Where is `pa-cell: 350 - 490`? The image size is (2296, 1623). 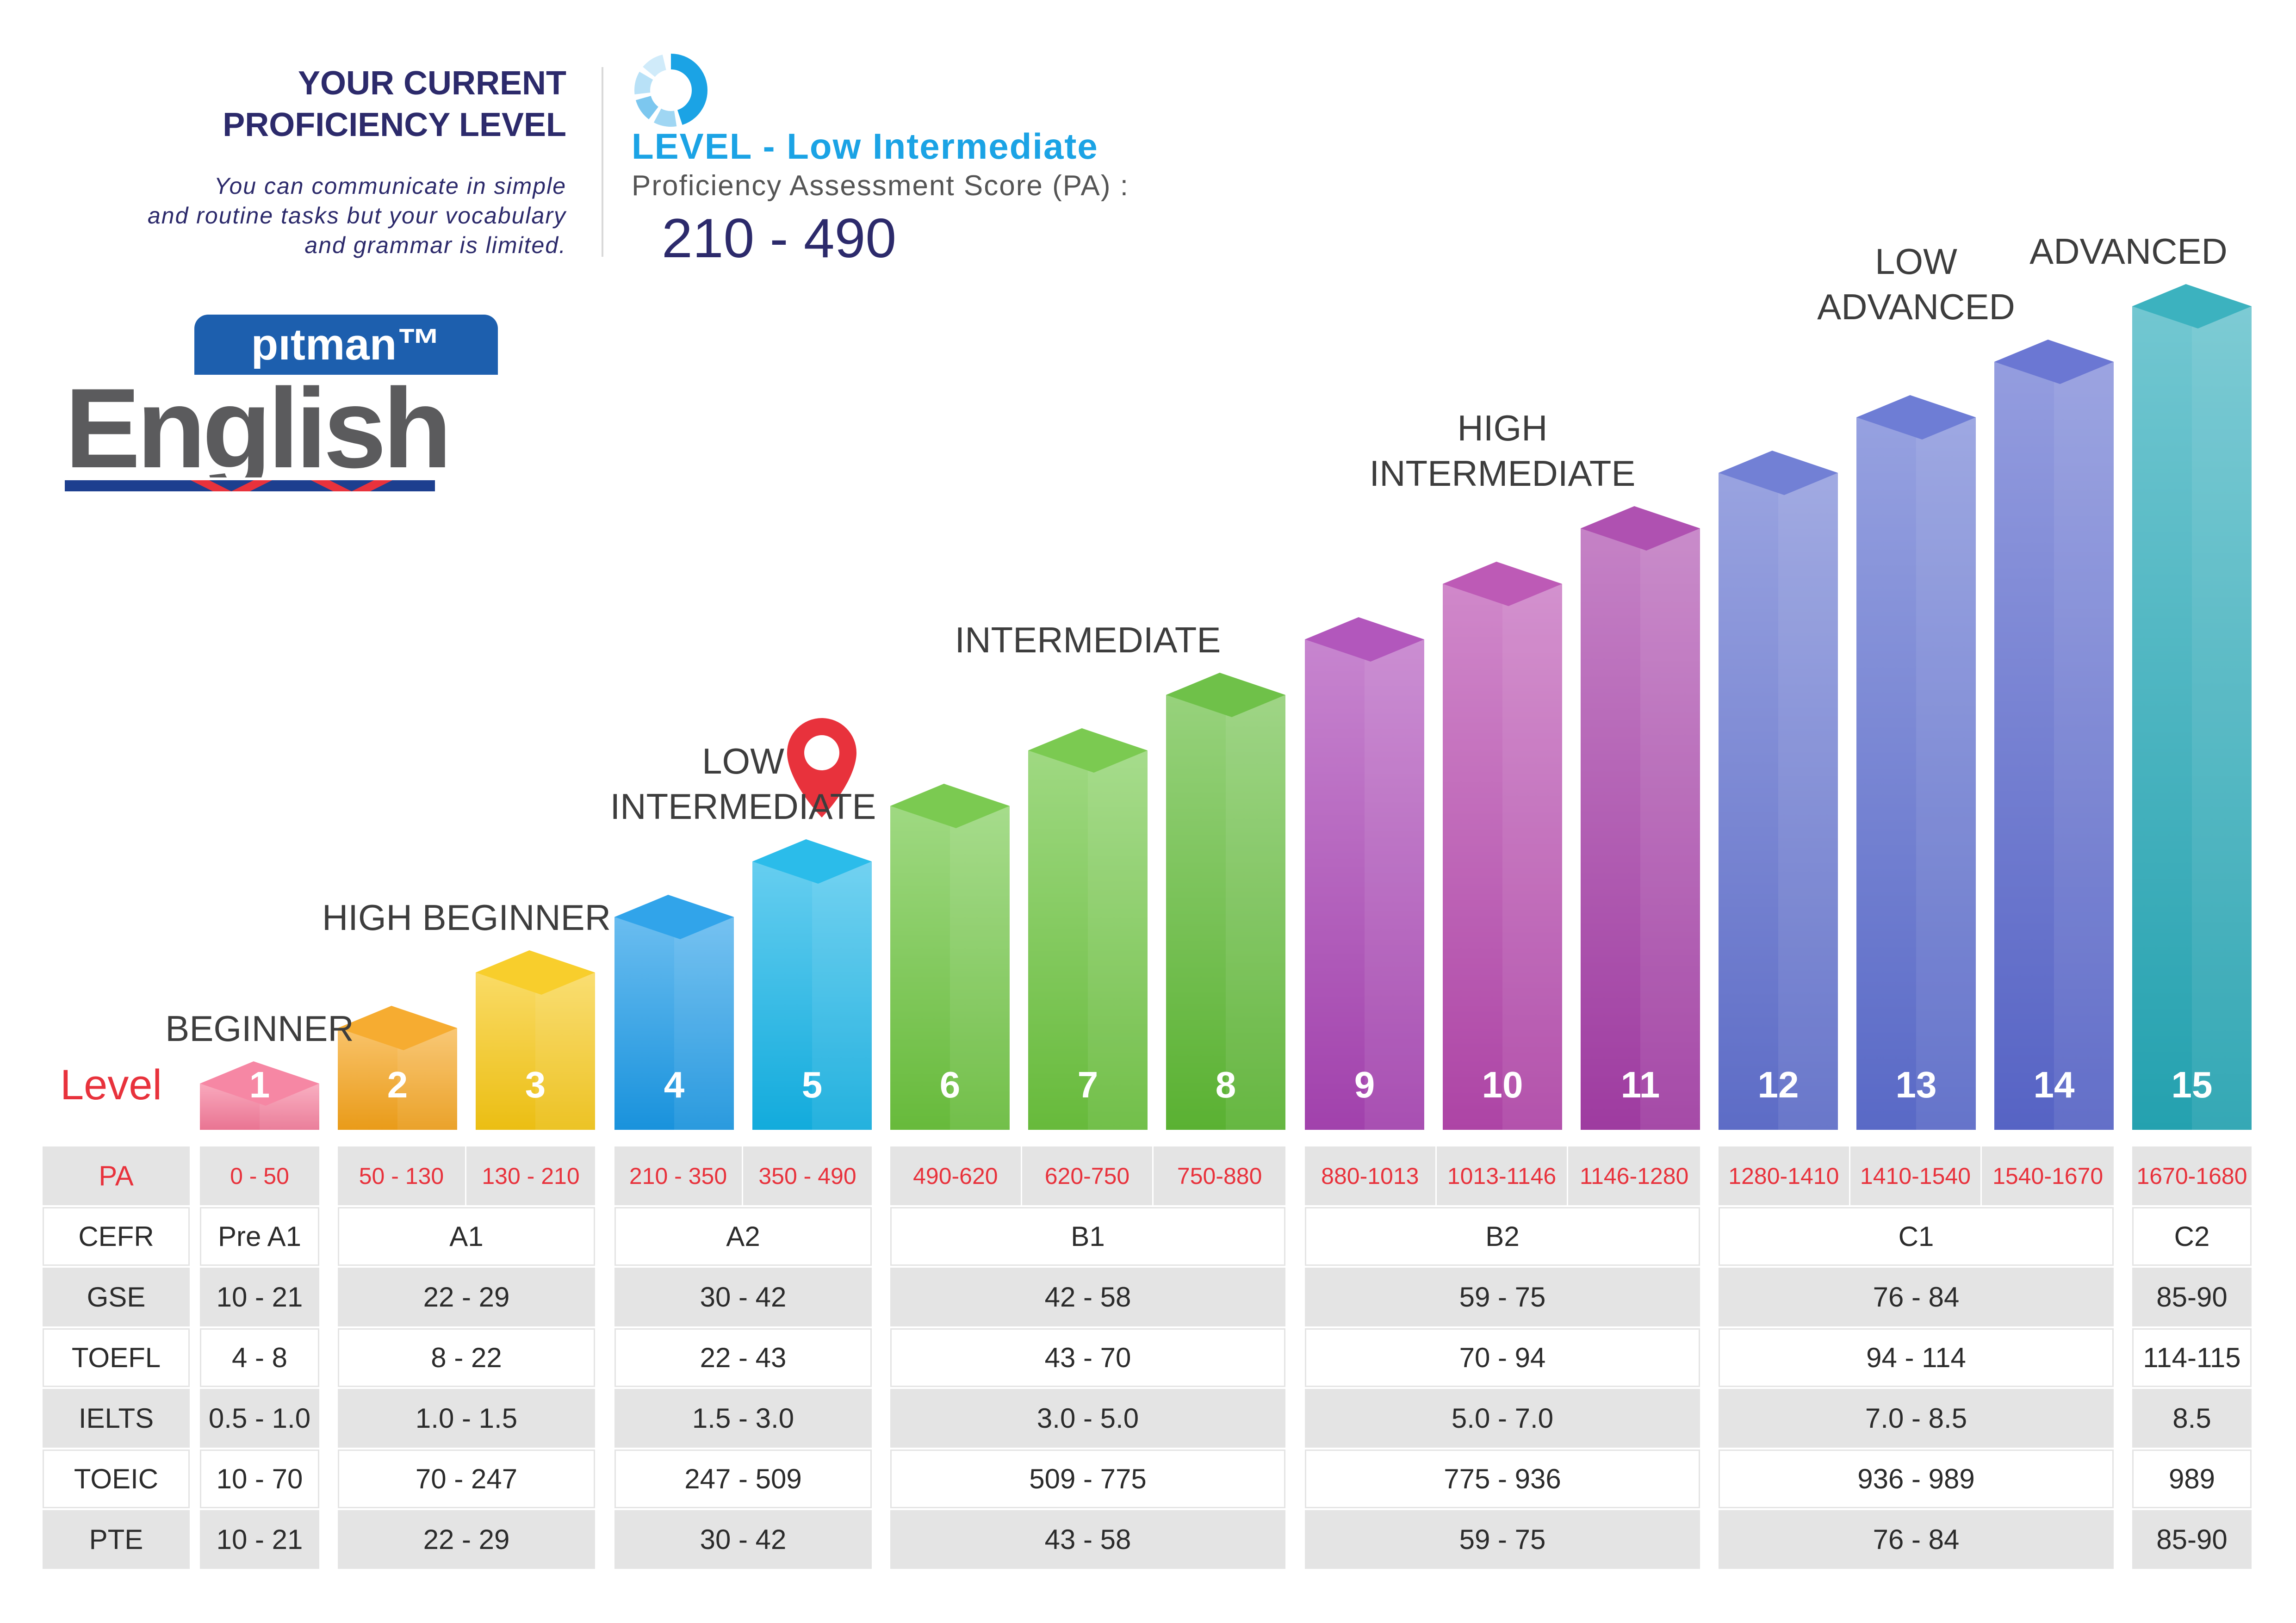 pa-cell: 350 - 490 is located at coordinates (808, 1175).